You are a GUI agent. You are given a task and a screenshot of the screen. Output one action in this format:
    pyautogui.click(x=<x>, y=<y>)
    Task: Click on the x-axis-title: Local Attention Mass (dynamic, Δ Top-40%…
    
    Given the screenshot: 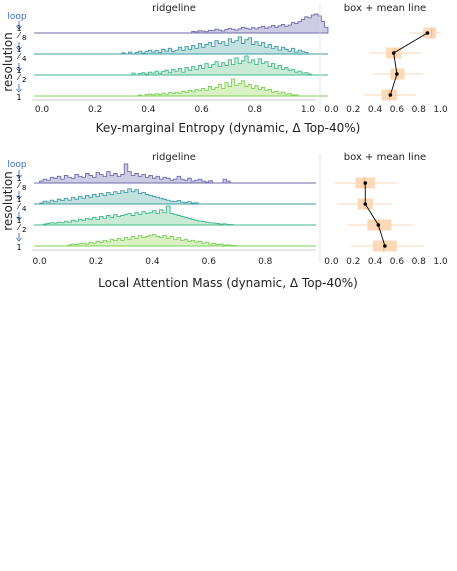 What is the action you would take?
    pyautogui.click(x=228, y=283)
    